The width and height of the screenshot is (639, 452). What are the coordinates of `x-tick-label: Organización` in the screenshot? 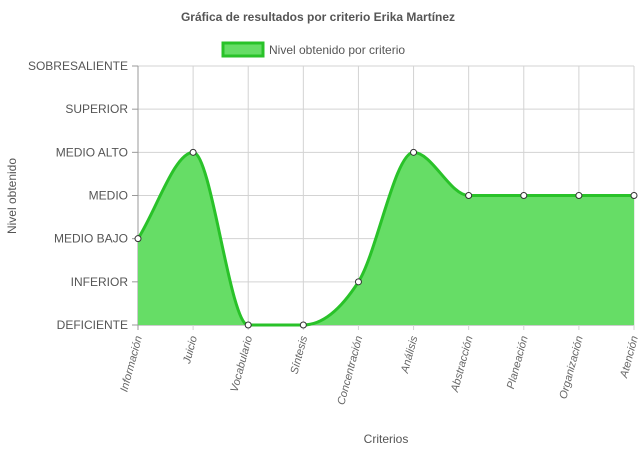 It's located at (571, 368).